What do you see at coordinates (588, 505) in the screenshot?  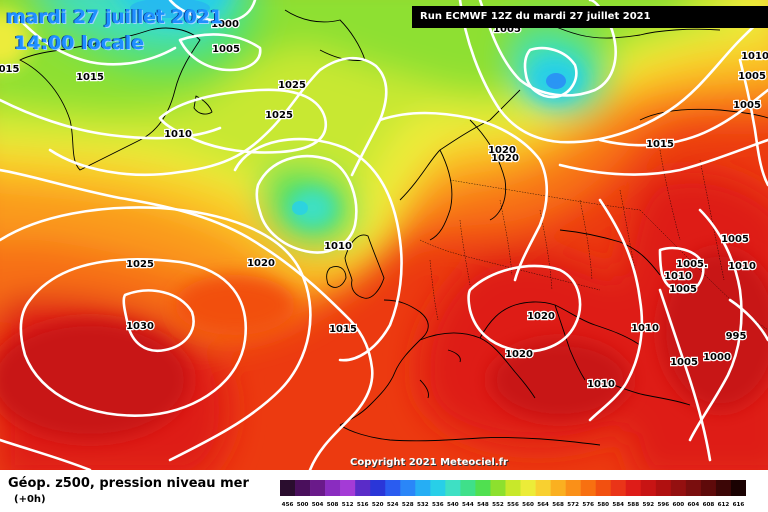 I see `color-scale-label: 576` at bounding box center [588, 505].